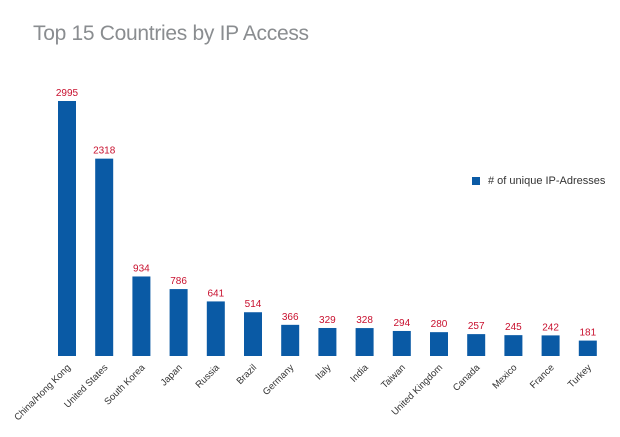  I want to click on data-label: 294, so click(401, 323).